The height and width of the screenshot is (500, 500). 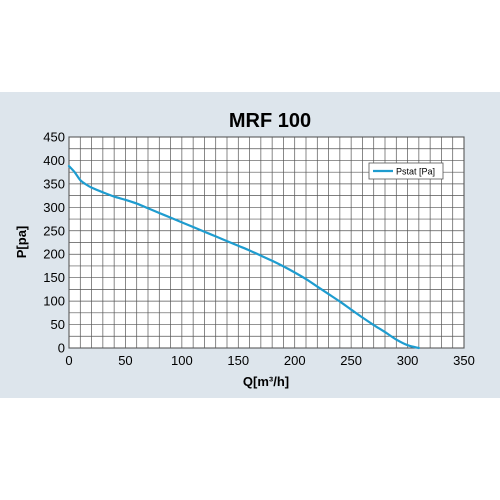 I want to click on x-axis-ticks: 0 50 100 150 200 250 300 350, so click(x=269, y=360).